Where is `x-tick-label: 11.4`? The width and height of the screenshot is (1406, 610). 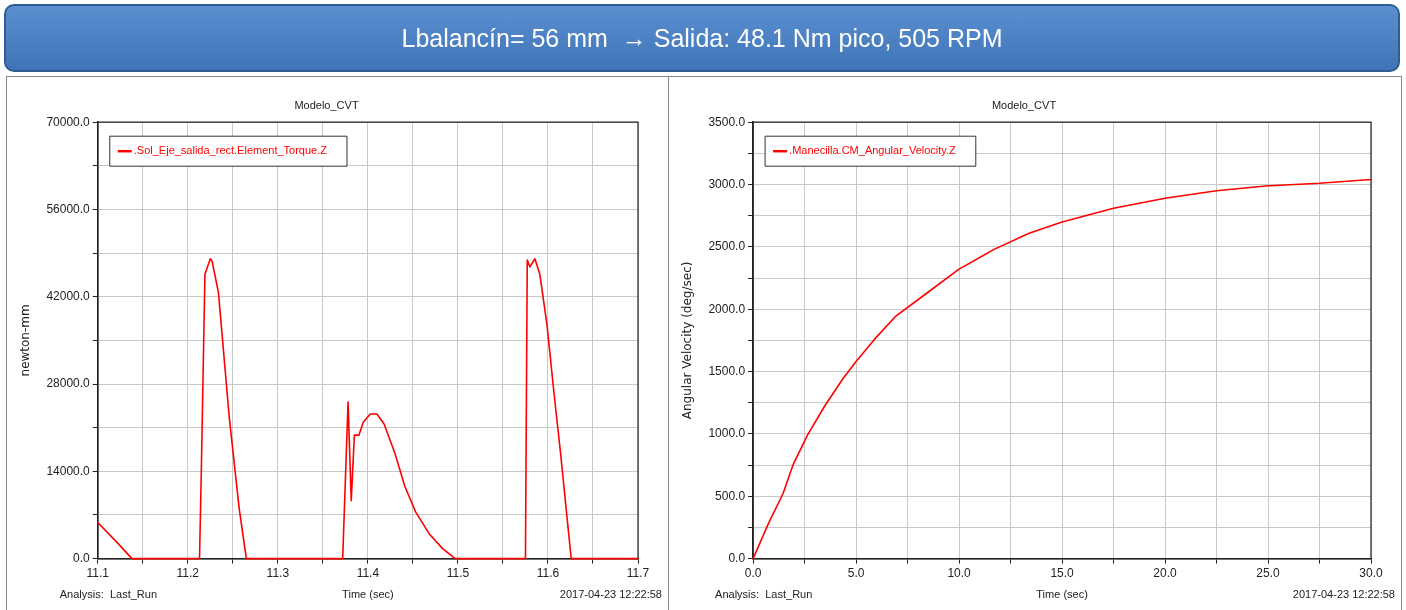
x-tick-label: 11.4 is located at coordinates (368, 573).